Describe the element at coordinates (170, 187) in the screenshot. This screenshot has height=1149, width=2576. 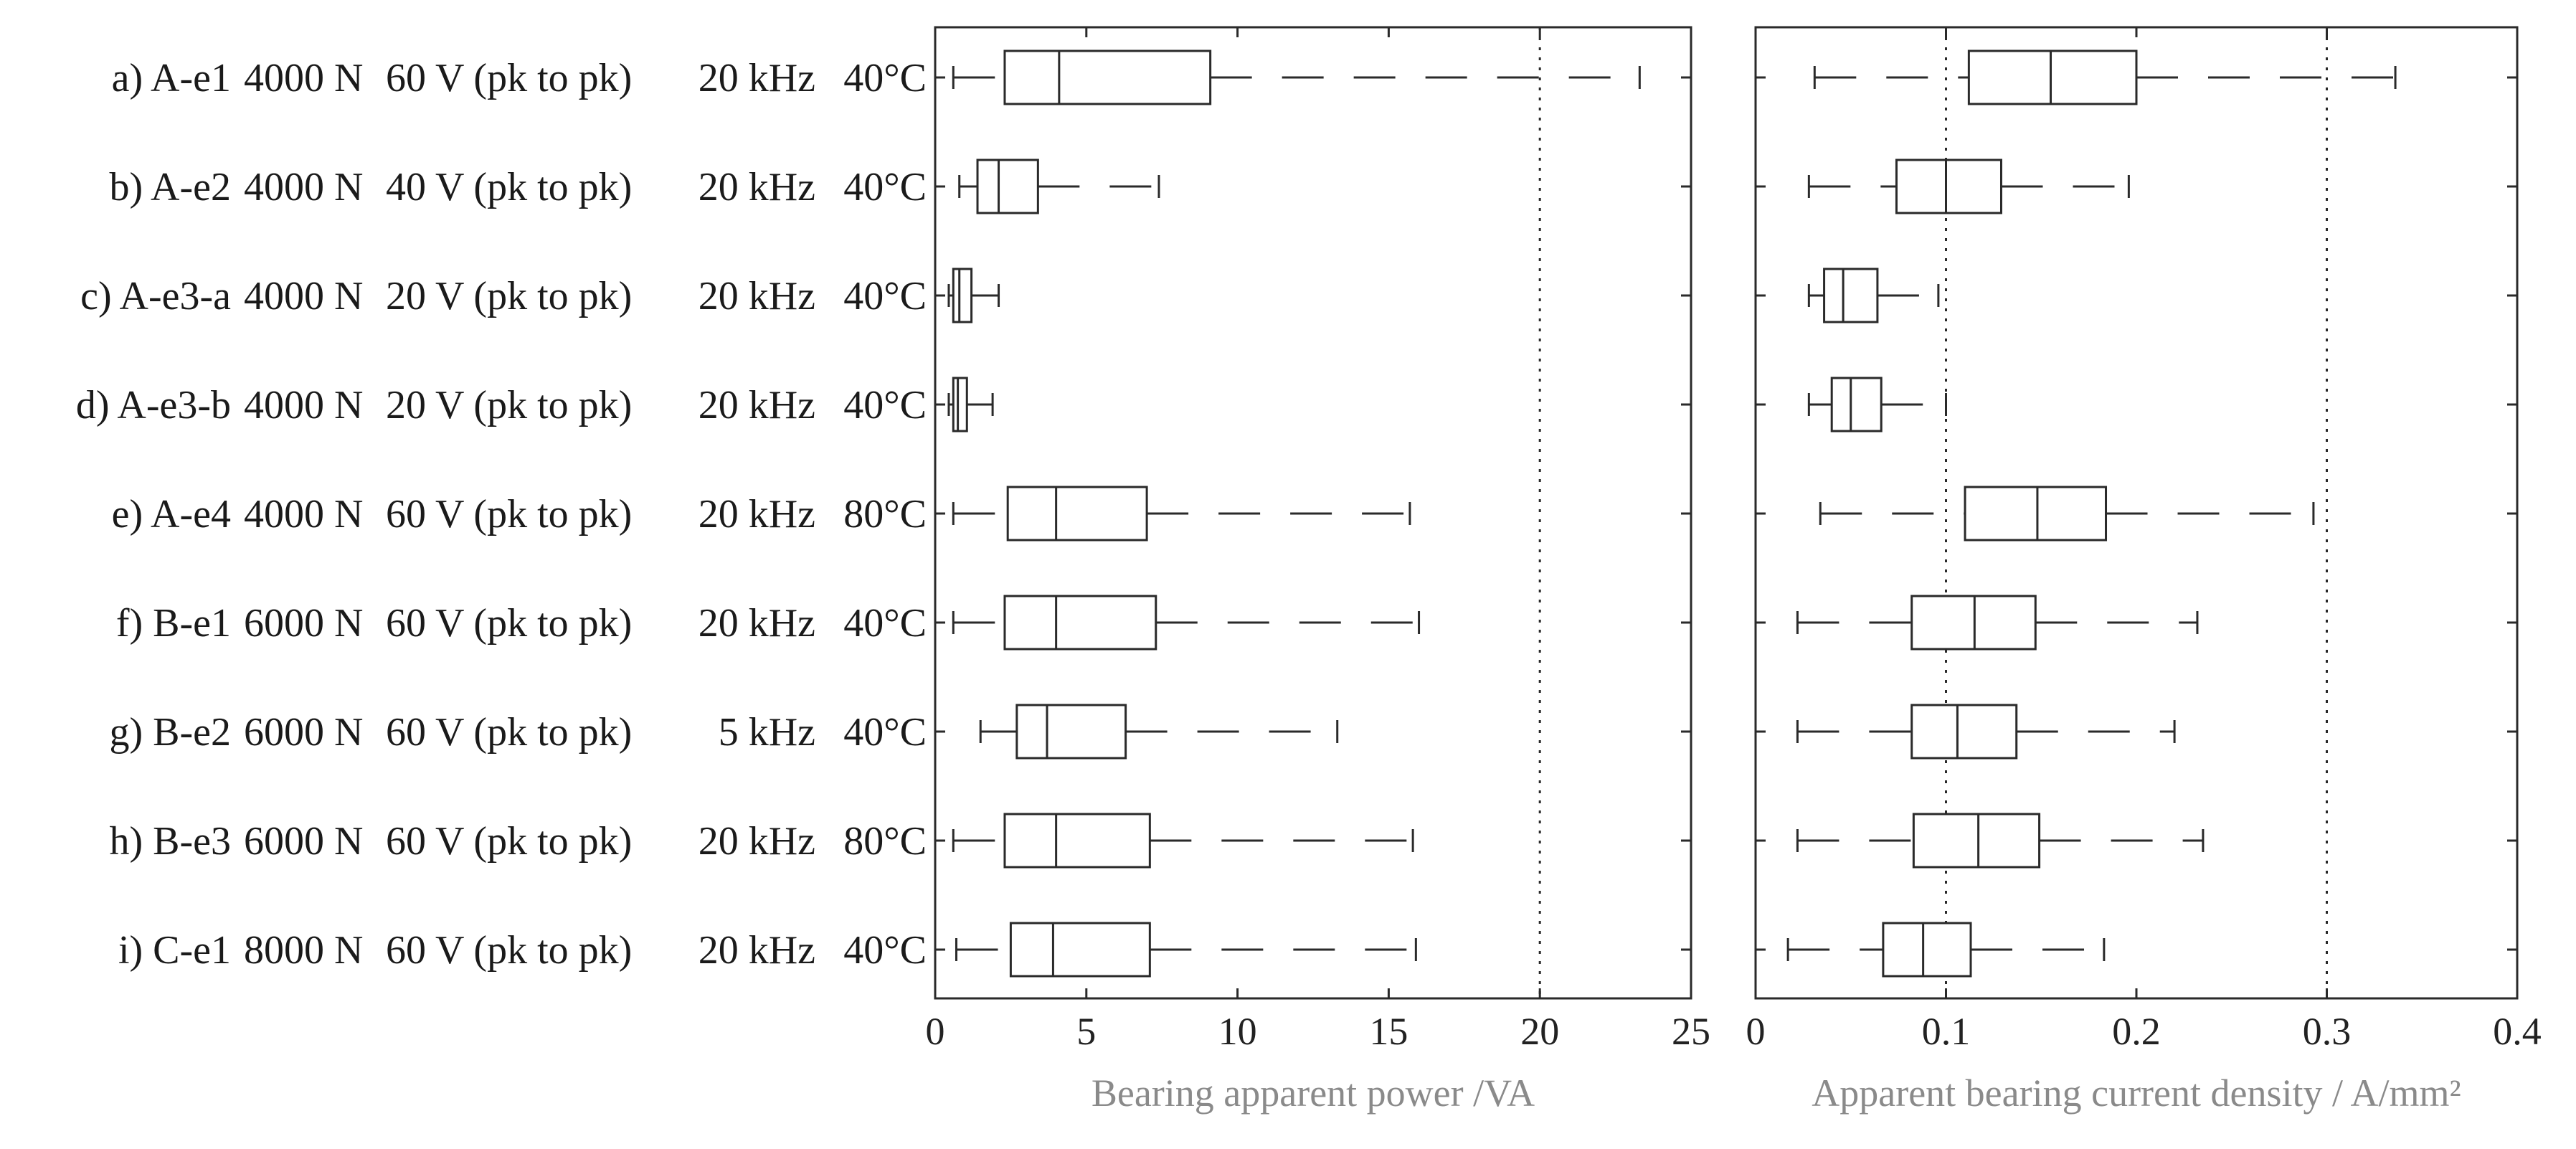
I see `row-label-name: b) A-e2` at that location.